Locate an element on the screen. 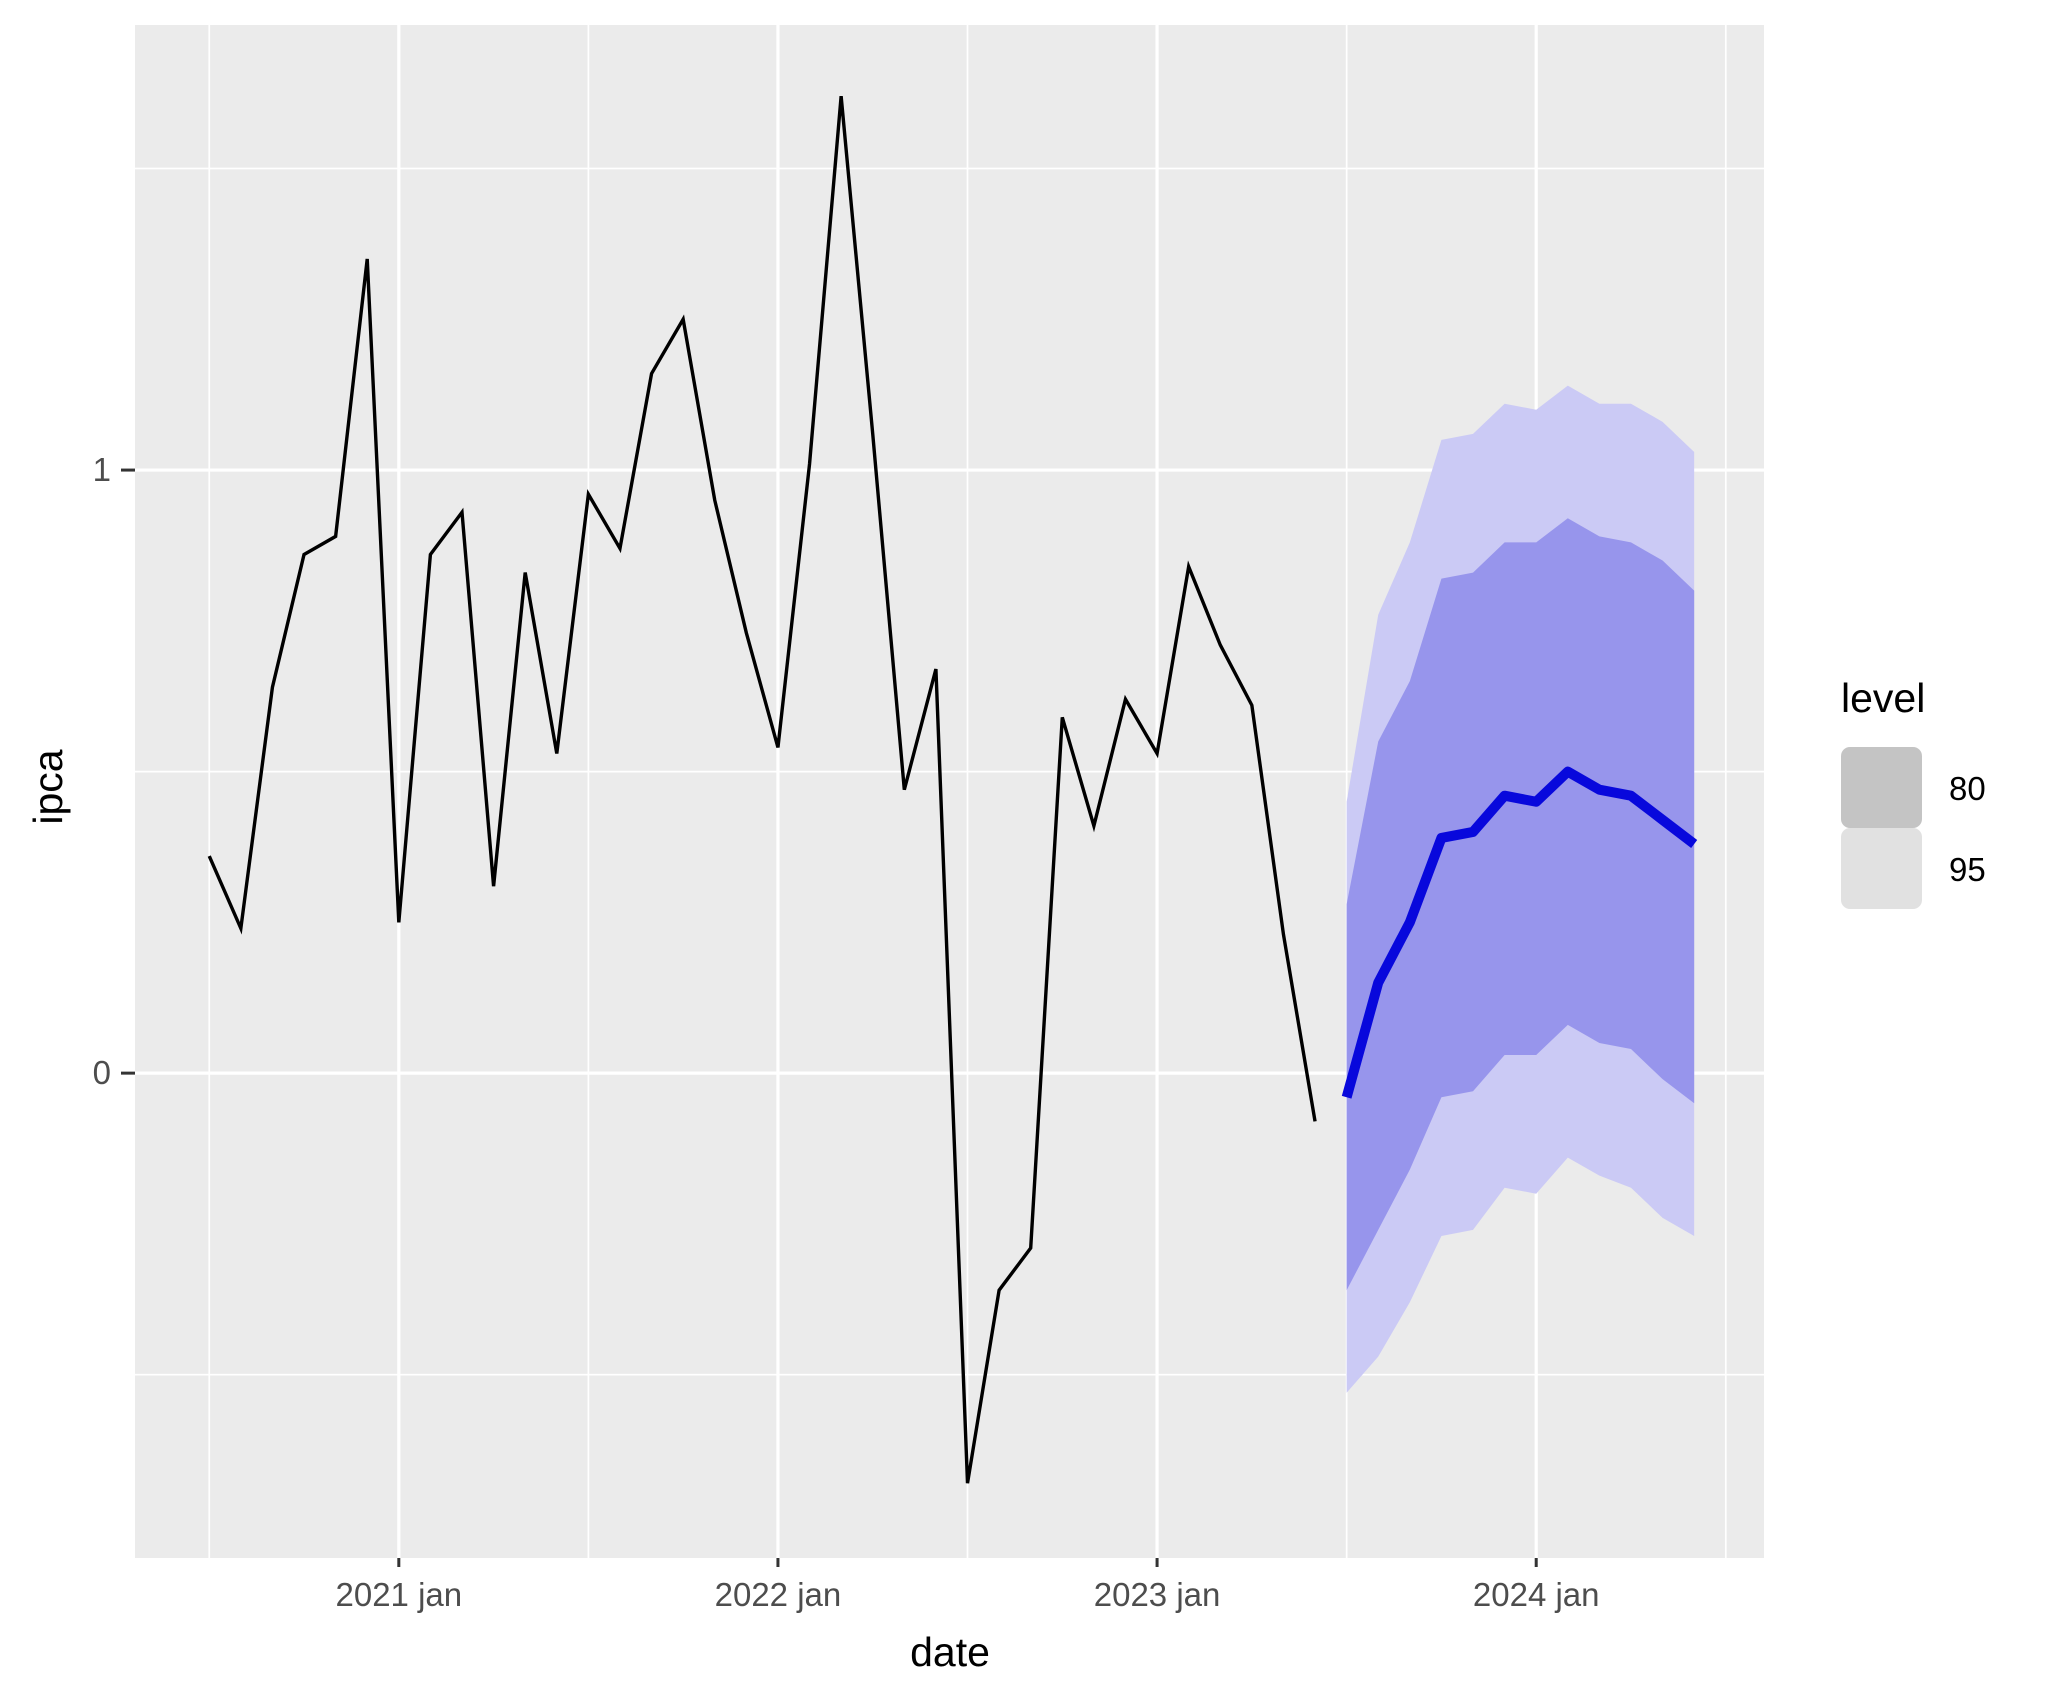 This screenshot has height=1707, width=2048. forecast-mean-path is located at coordinates (1519, 932).